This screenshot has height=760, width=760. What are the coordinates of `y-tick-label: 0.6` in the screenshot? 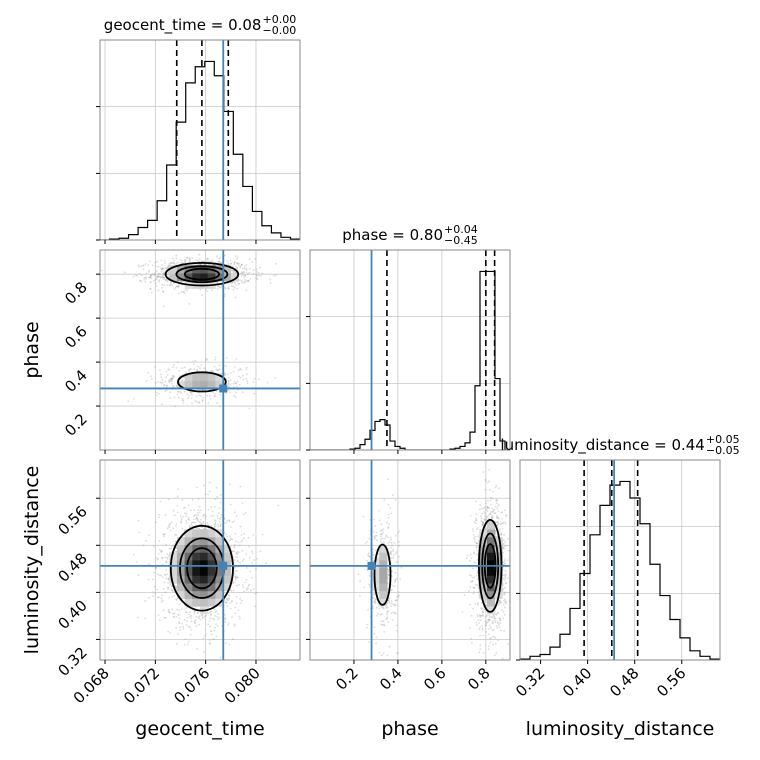 It's located at (76, 337).